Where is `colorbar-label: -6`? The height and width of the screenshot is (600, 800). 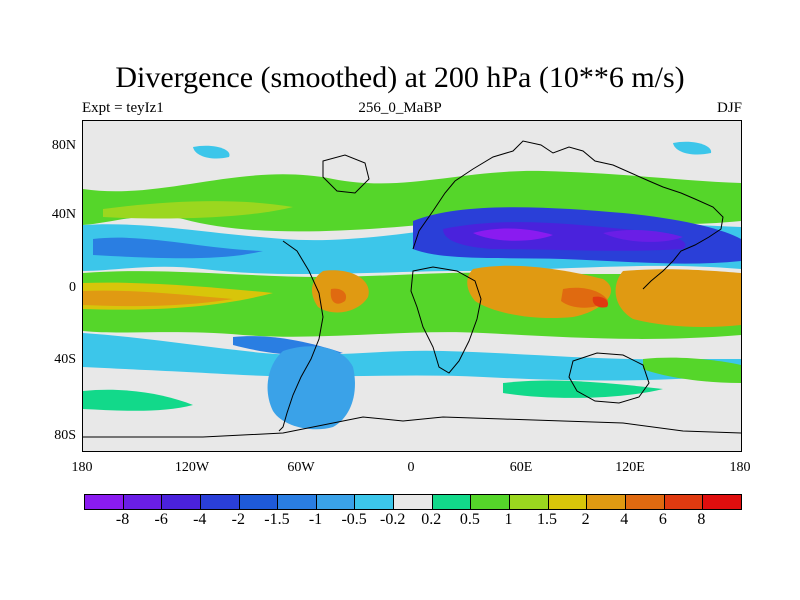
colorbar-label: -6 is located at coordinates (161, 519).